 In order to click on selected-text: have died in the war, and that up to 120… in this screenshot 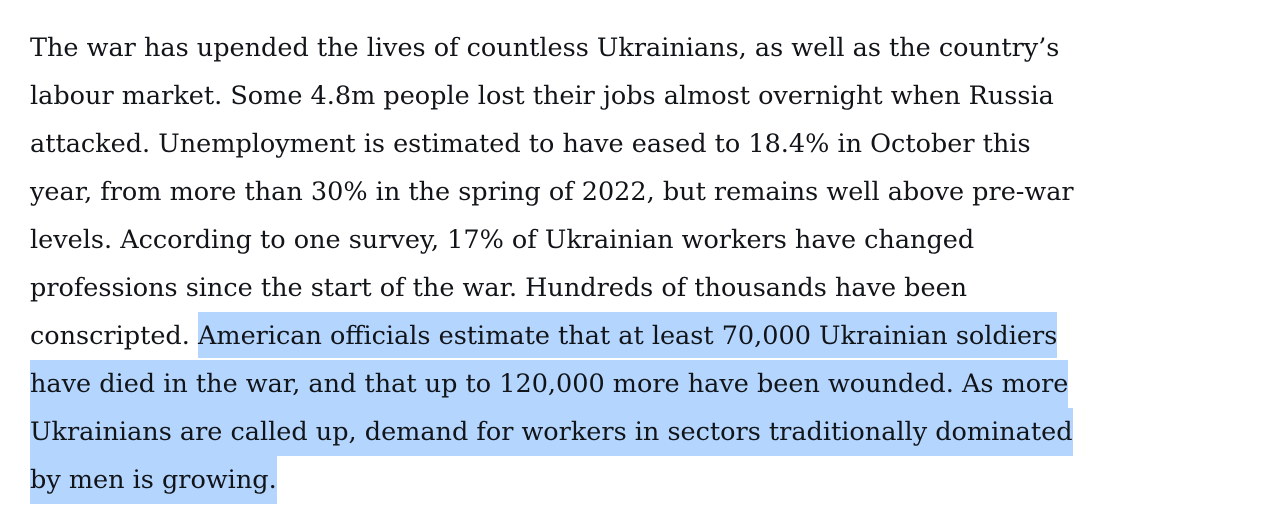, I will do `click(549, 384)`.